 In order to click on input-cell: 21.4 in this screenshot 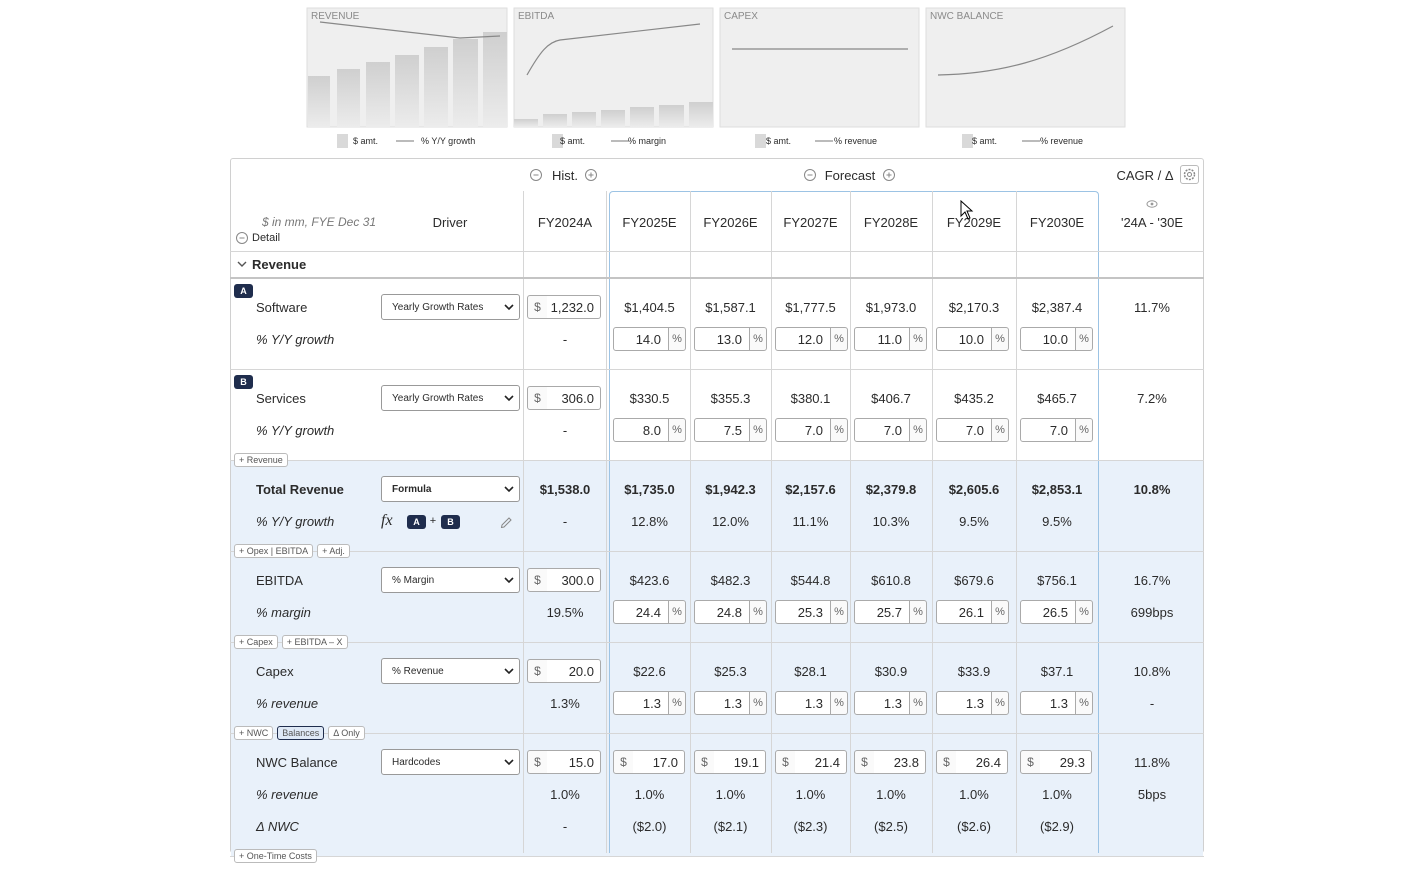, I will do `click(821, 762)`.